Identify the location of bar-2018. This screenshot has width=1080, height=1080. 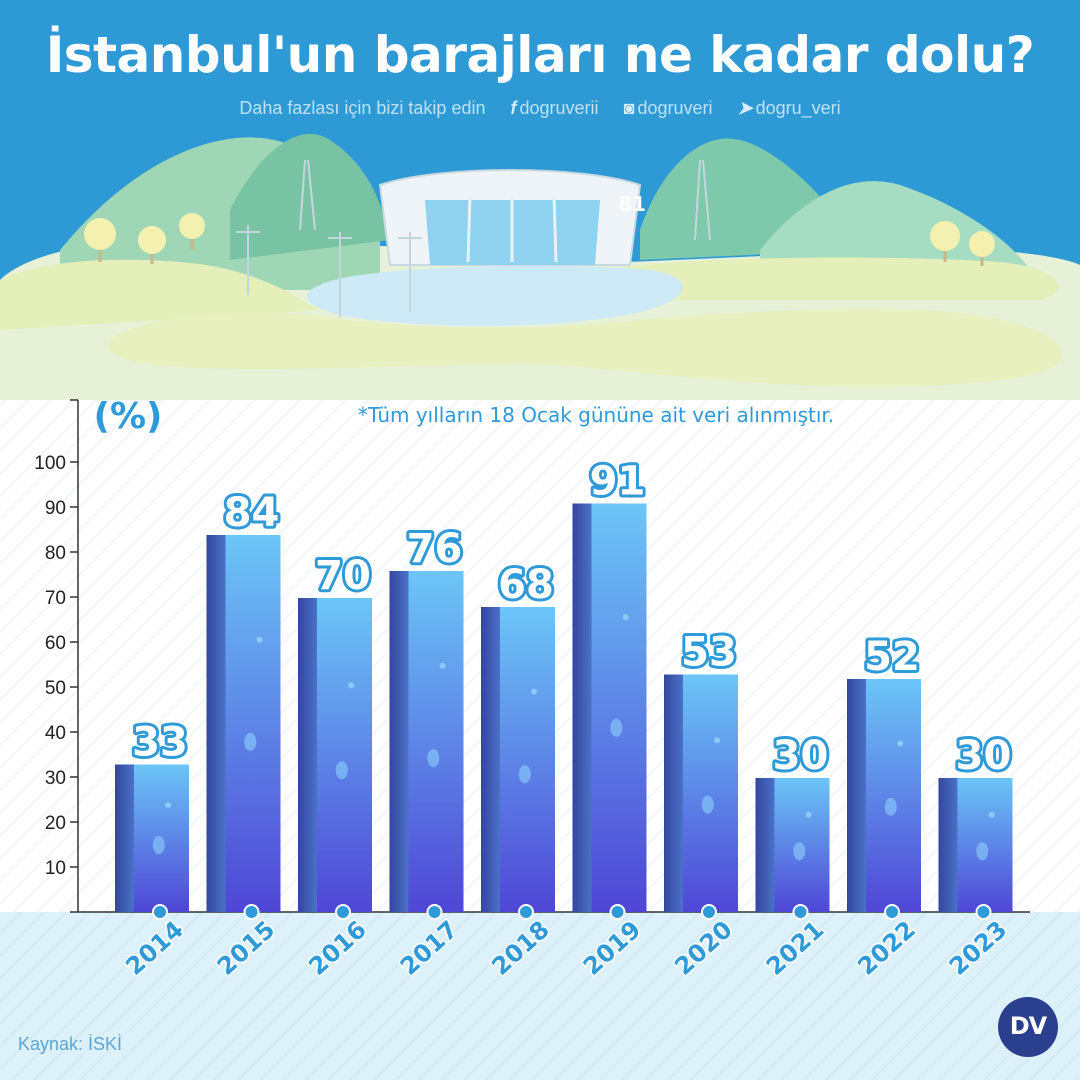
(527, 759).